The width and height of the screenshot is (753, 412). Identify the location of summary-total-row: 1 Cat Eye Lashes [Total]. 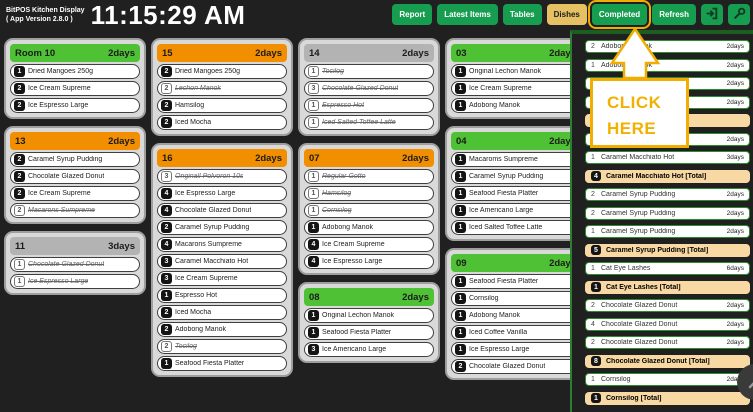
(667, 287).